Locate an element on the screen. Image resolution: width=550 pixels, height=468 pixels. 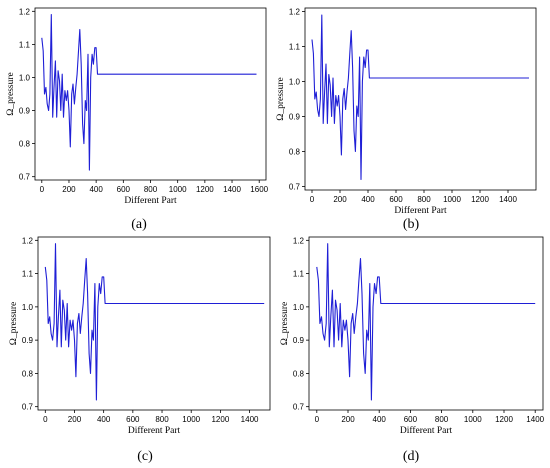
panel-caption: (c) is located at coordinates (145, 456).